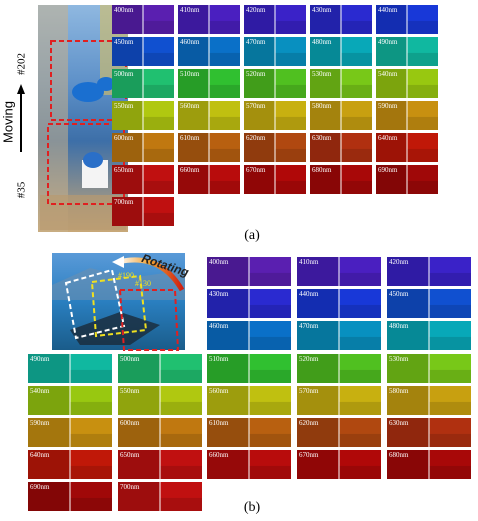 The height and width of the screenshot is (521, 478). What do you see at coordinates (190, 106) in the screenshot?
I see `wavelength-label: 560nm` at bounding box center [190, 106].